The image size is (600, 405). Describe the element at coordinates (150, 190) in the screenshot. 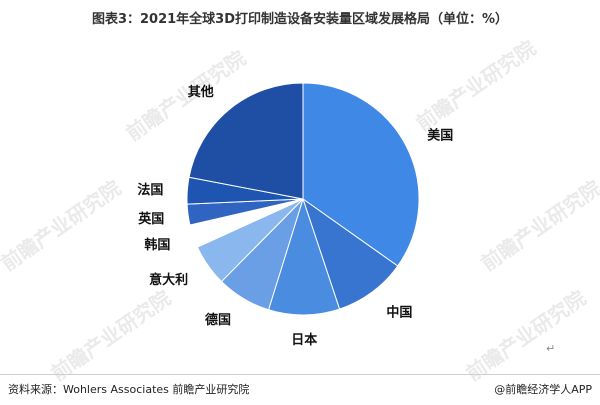

I see `slice-label: 法国` at that location.